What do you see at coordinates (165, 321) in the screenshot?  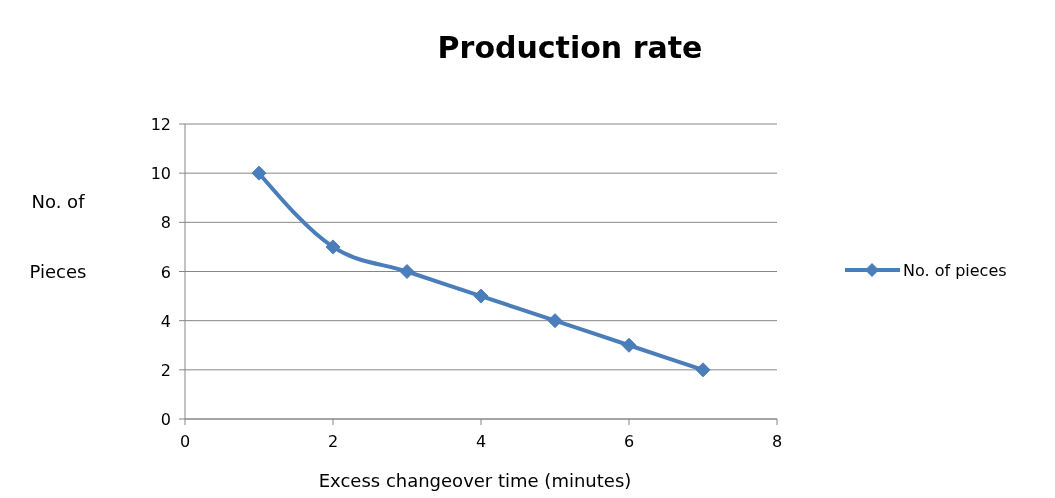 I see `y-tick-label: 4` at bounding box center [165, 321].